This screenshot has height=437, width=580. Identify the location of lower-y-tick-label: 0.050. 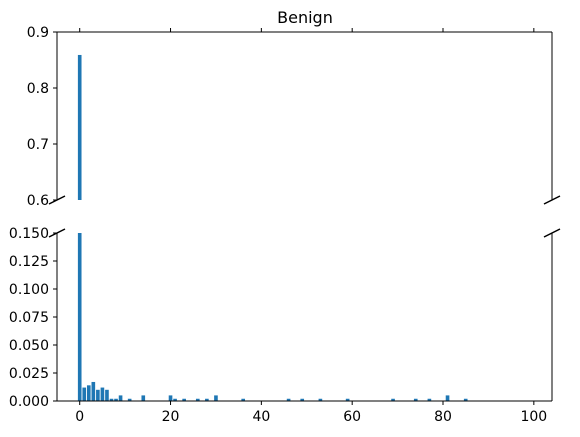
(29, 346).